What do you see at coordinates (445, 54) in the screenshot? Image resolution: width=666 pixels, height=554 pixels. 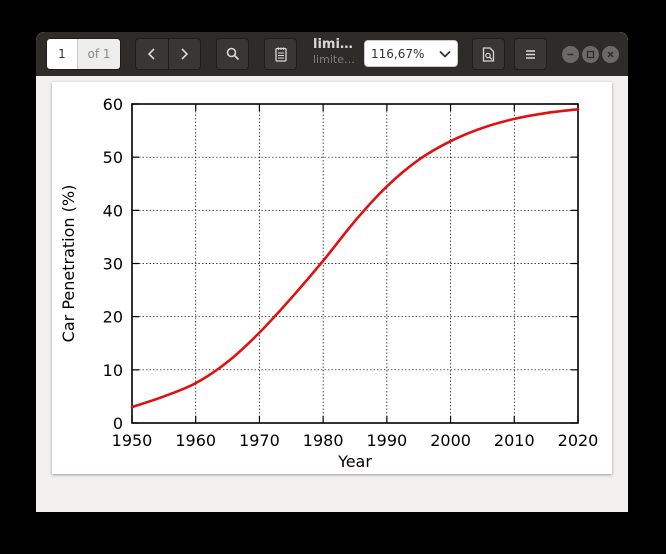 I see `chevron-down-icon` at bounding box center [445, 54].